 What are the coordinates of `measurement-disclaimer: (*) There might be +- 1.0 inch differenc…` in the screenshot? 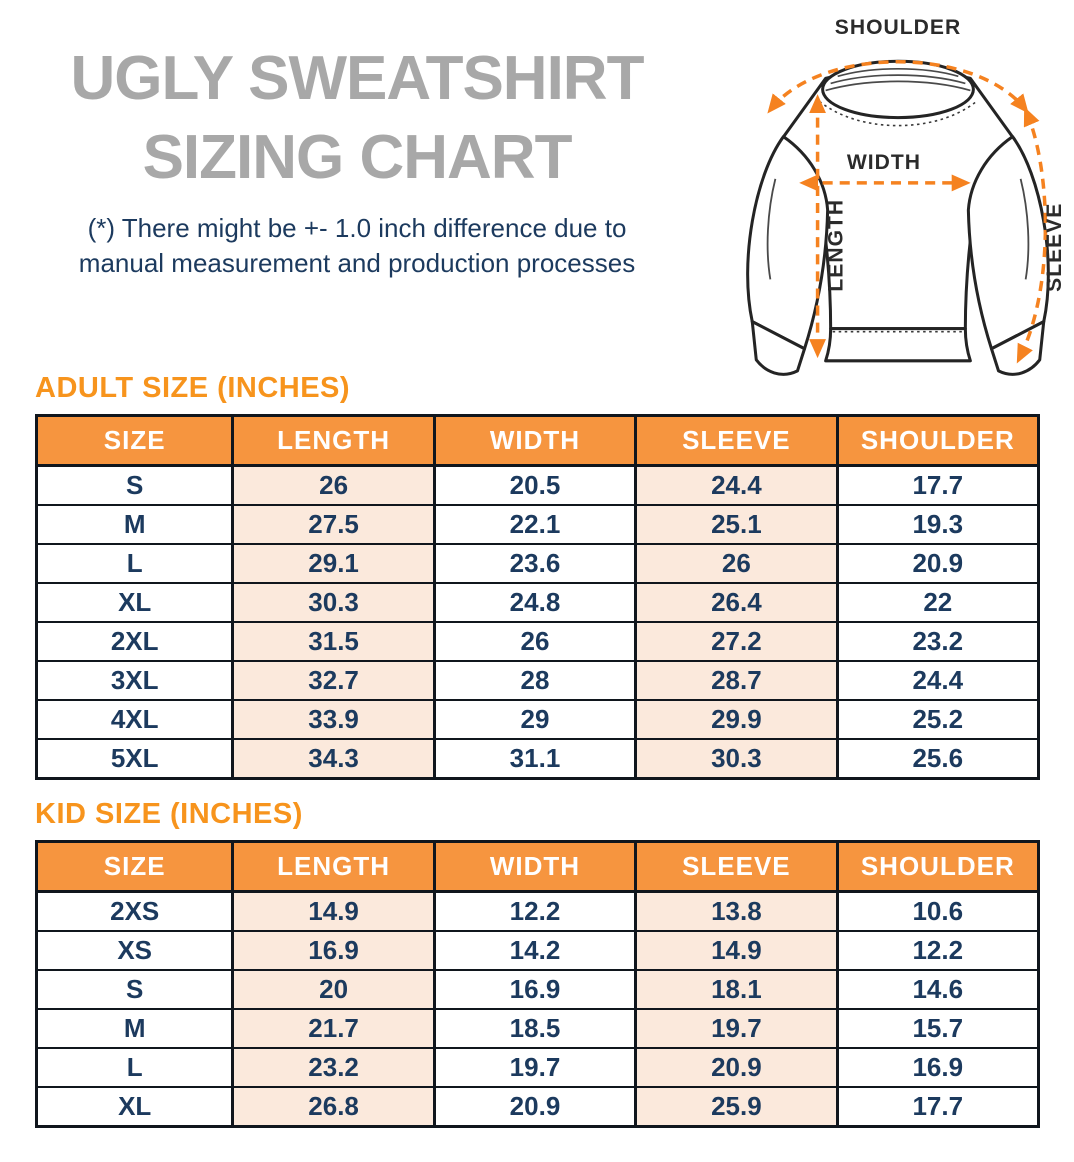 It's located at (357, 245).